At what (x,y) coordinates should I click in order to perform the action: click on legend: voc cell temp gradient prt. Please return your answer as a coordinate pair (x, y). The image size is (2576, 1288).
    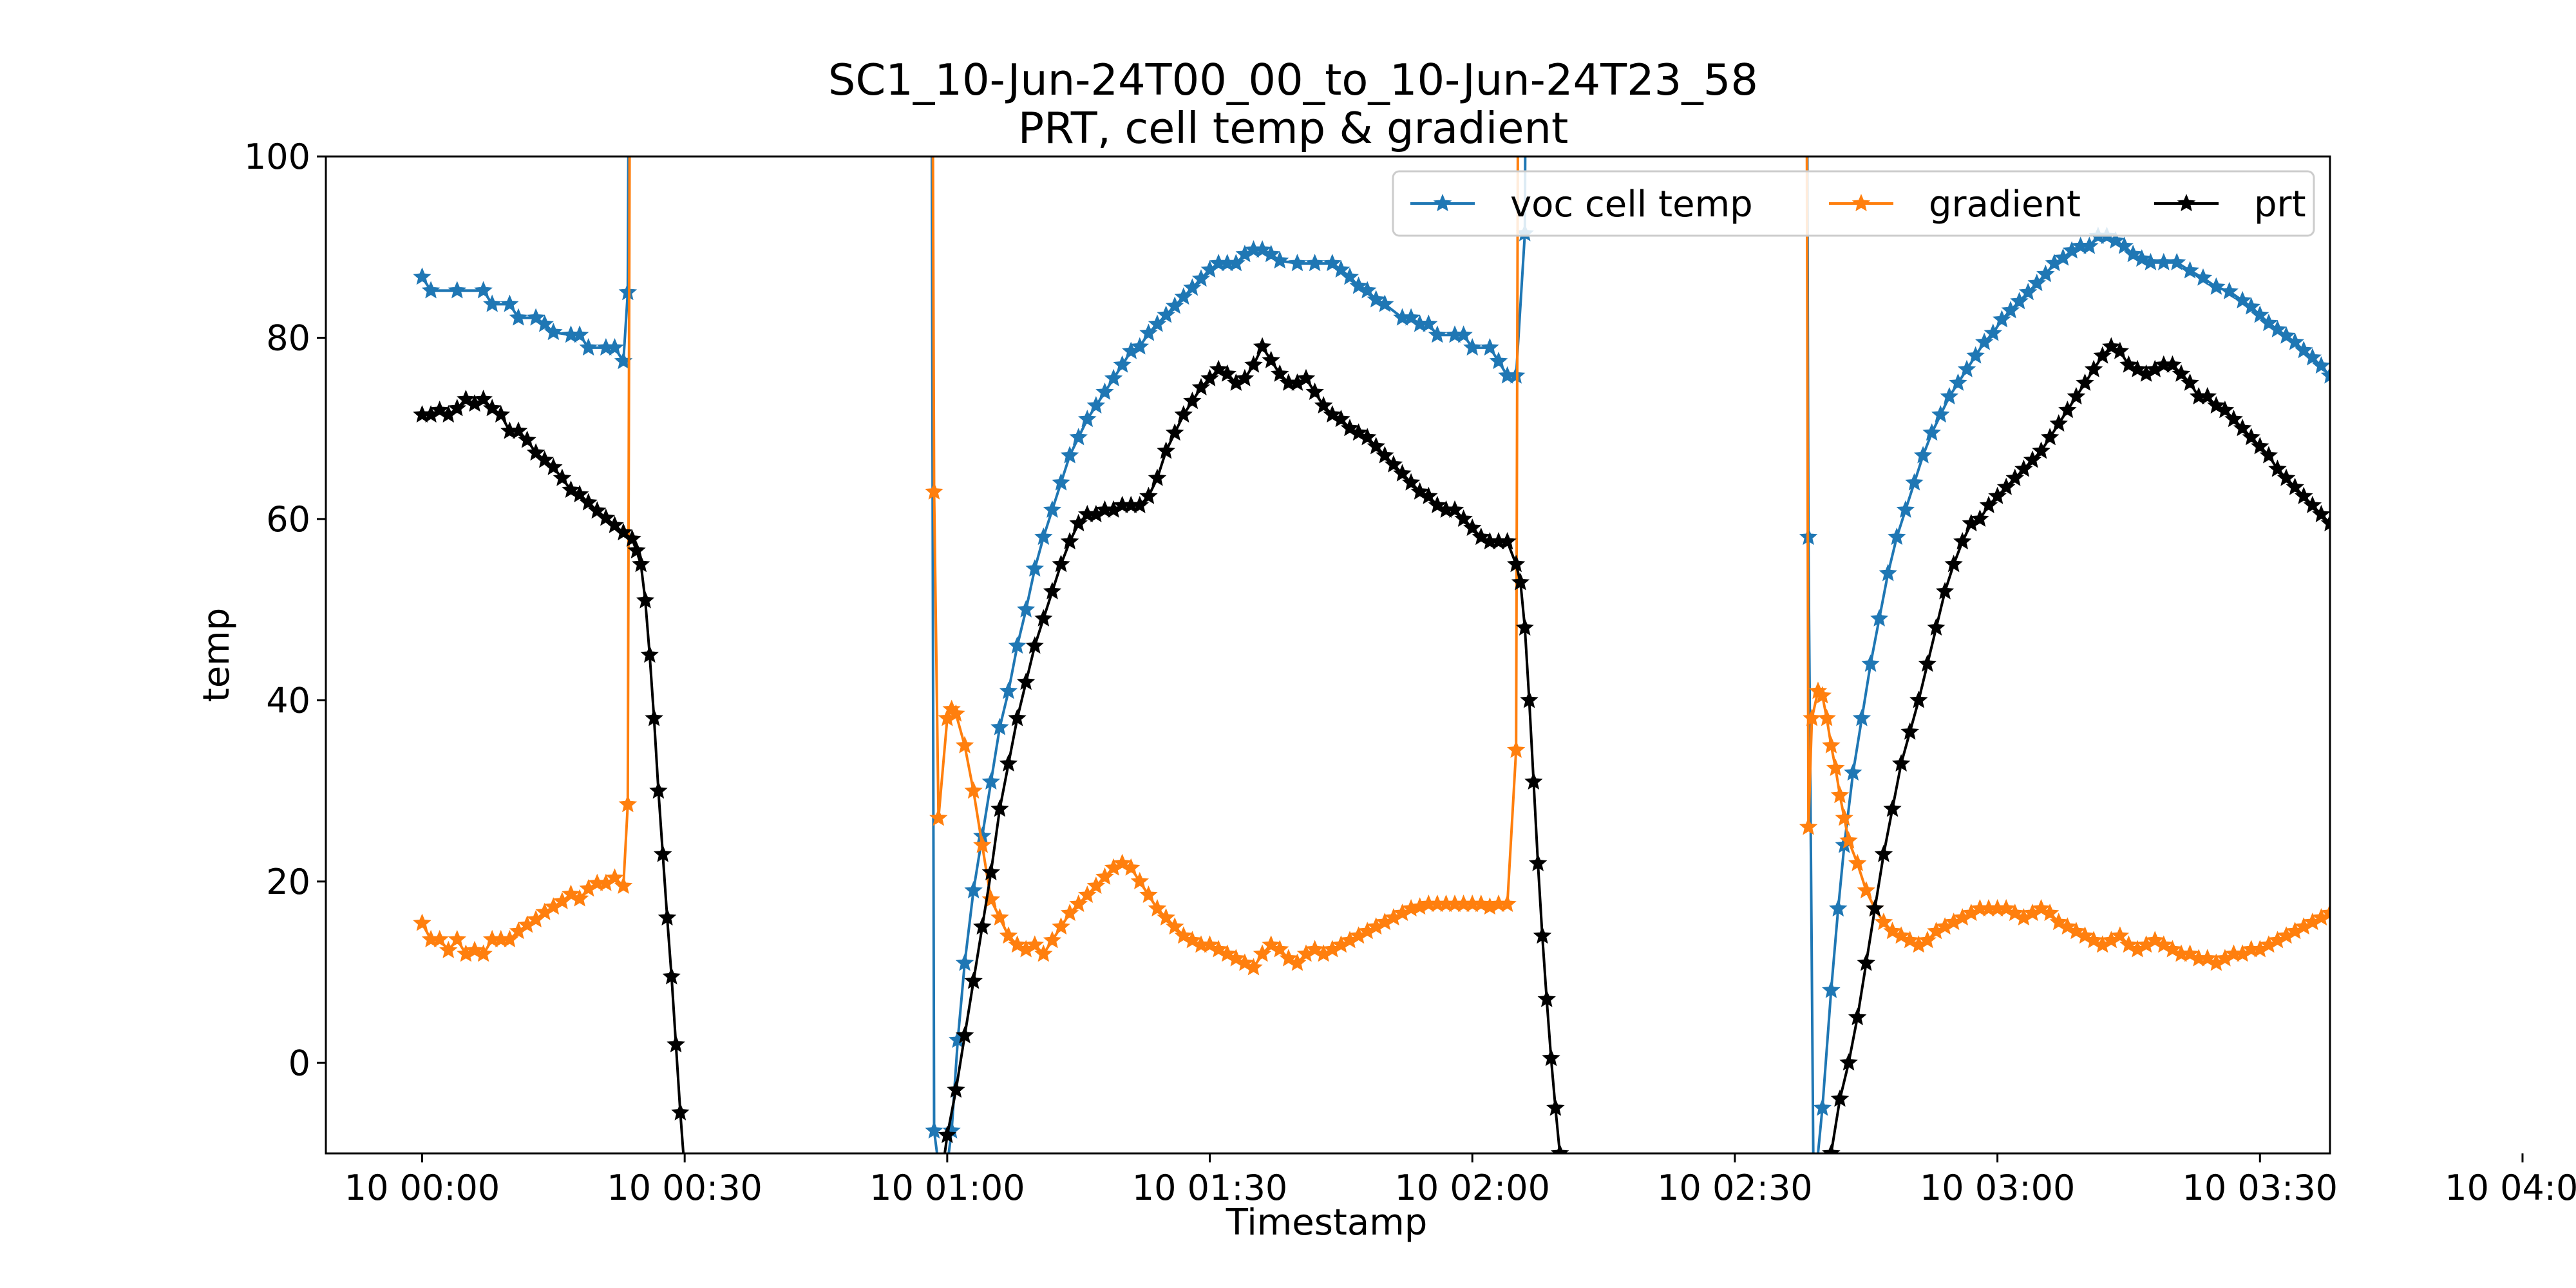
    Looking at the image, I should click on (1853, 203).